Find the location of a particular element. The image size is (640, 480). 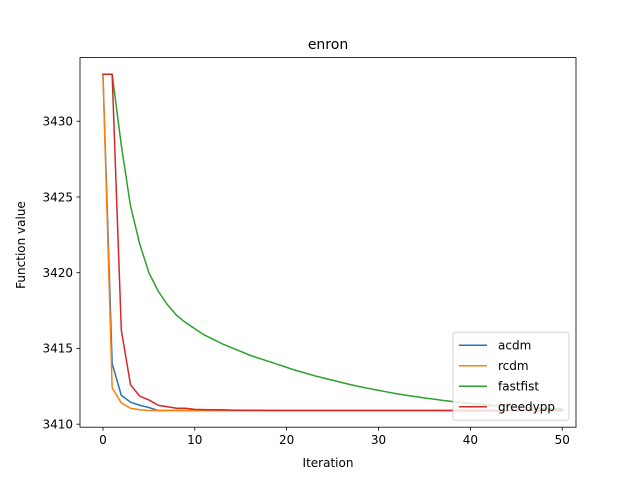

x-axis-label: Iteration is located at coordinates (328, 463).